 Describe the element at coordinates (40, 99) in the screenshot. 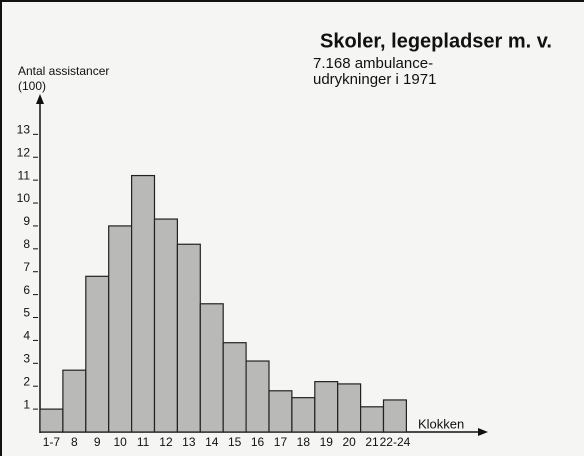

I see `y-axis-arrow` at that location.